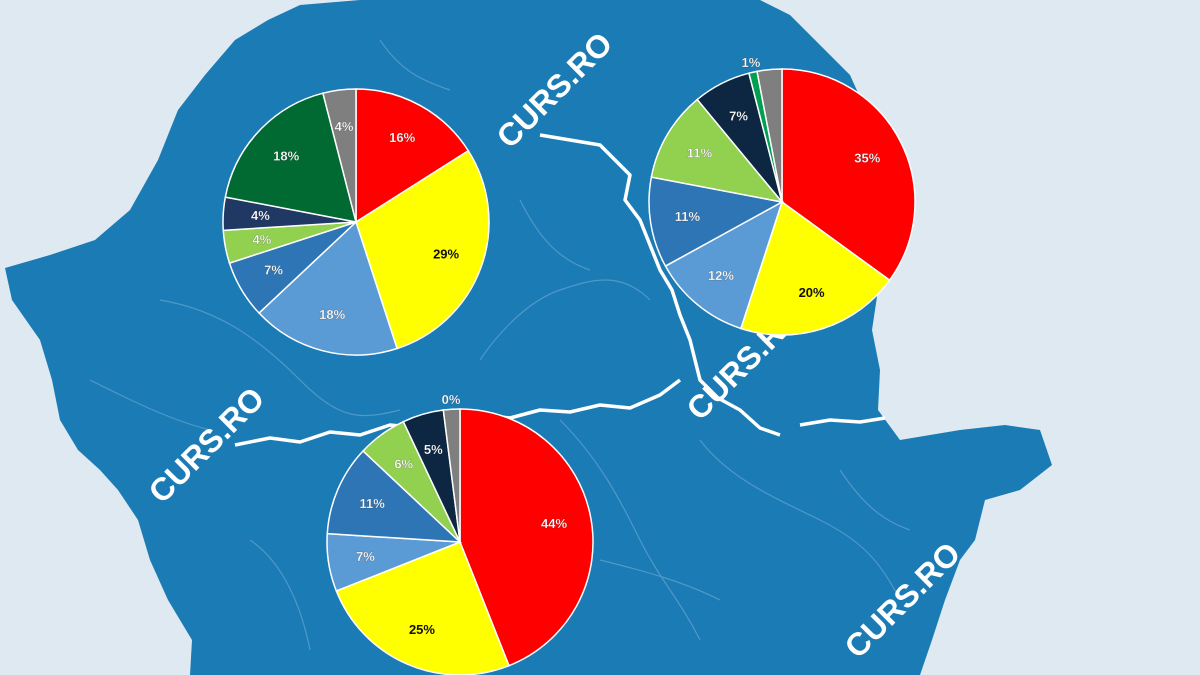  I want to click on pie-slice-label: 20%, so click(812, 292).